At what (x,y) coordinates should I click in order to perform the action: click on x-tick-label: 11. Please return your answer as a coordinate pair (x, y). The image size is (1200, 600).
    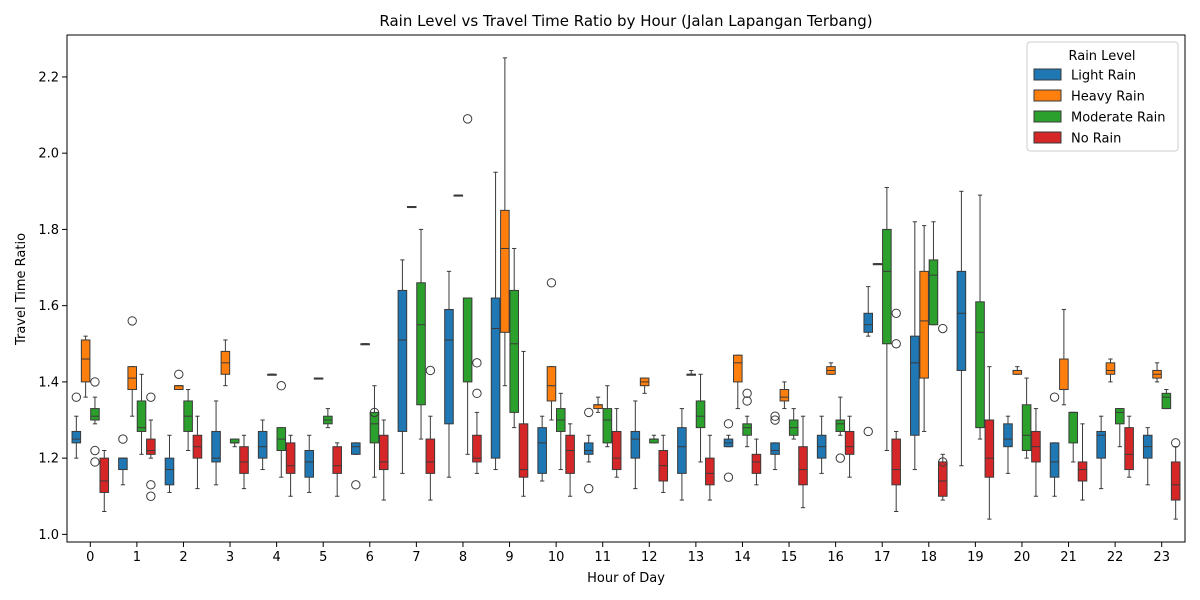
    Looking at the image, I should click on (602, 557).